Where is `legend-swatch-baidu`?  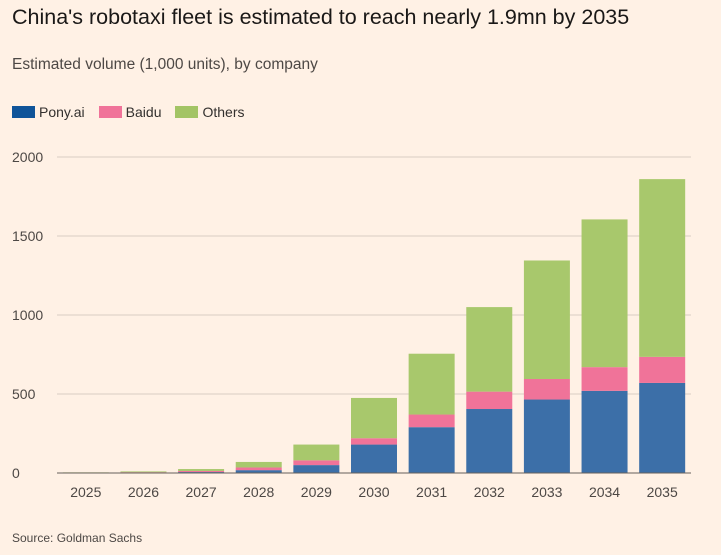
legend-swatch-baidu is located at coordinates (110, 112).